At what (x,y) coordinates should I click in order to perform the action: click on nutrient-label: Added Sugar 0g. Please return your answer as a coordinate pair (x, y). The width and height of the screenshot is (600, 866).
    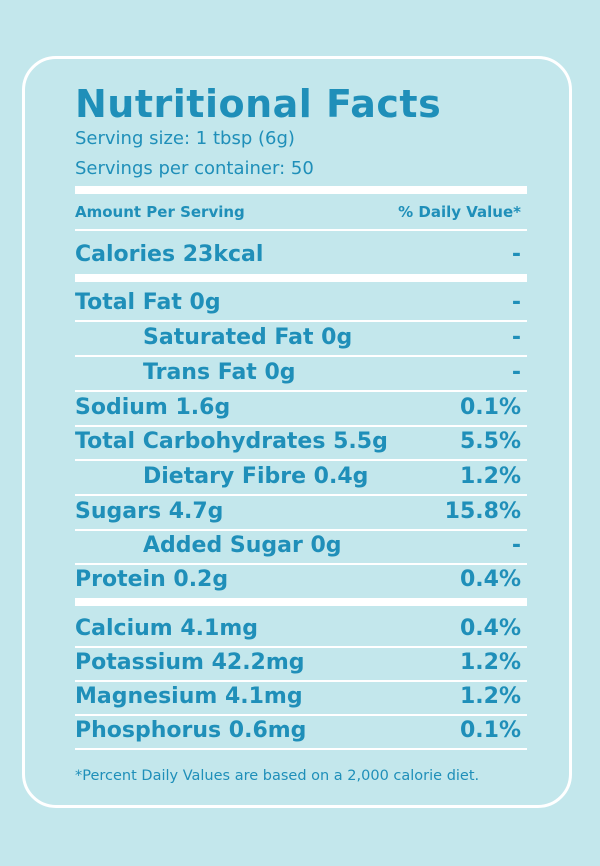
    Looking at the image, I should click on (242, 545).